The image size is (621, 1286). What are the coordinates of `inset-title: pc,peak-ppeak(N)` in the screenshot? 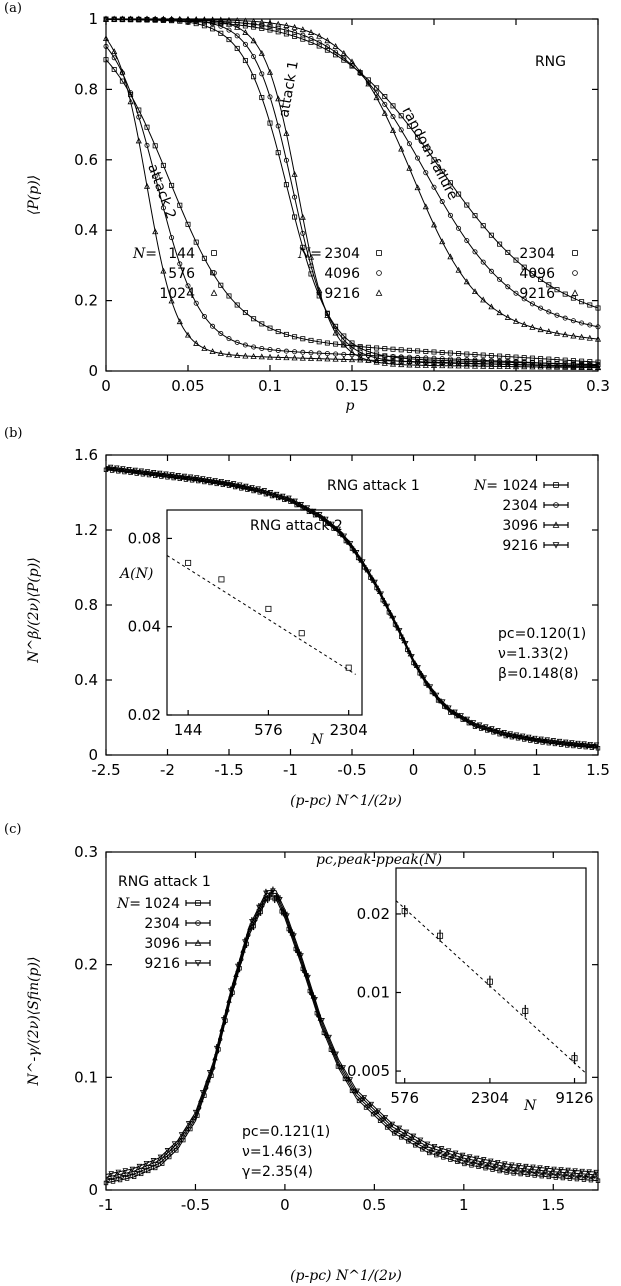 It's located at (379, 860).